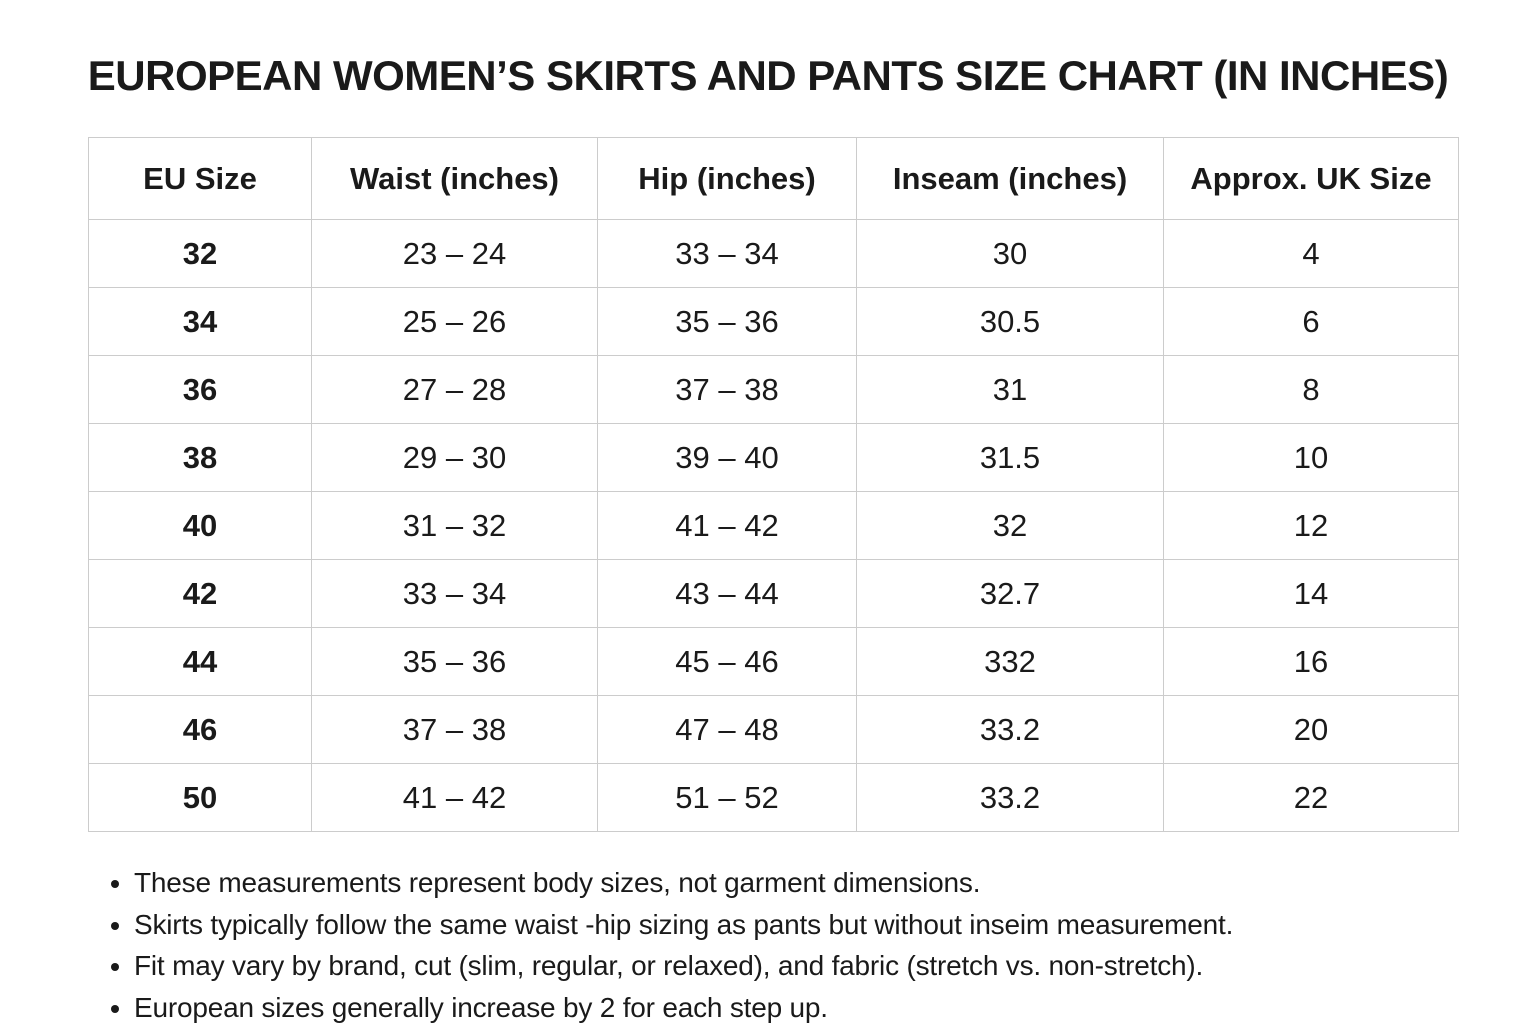 This screenshot has height=1024, width=1536. Describe the element at coordinates (1311, 321) in the screenshot. I see `measurement-cell: 6` at that location.